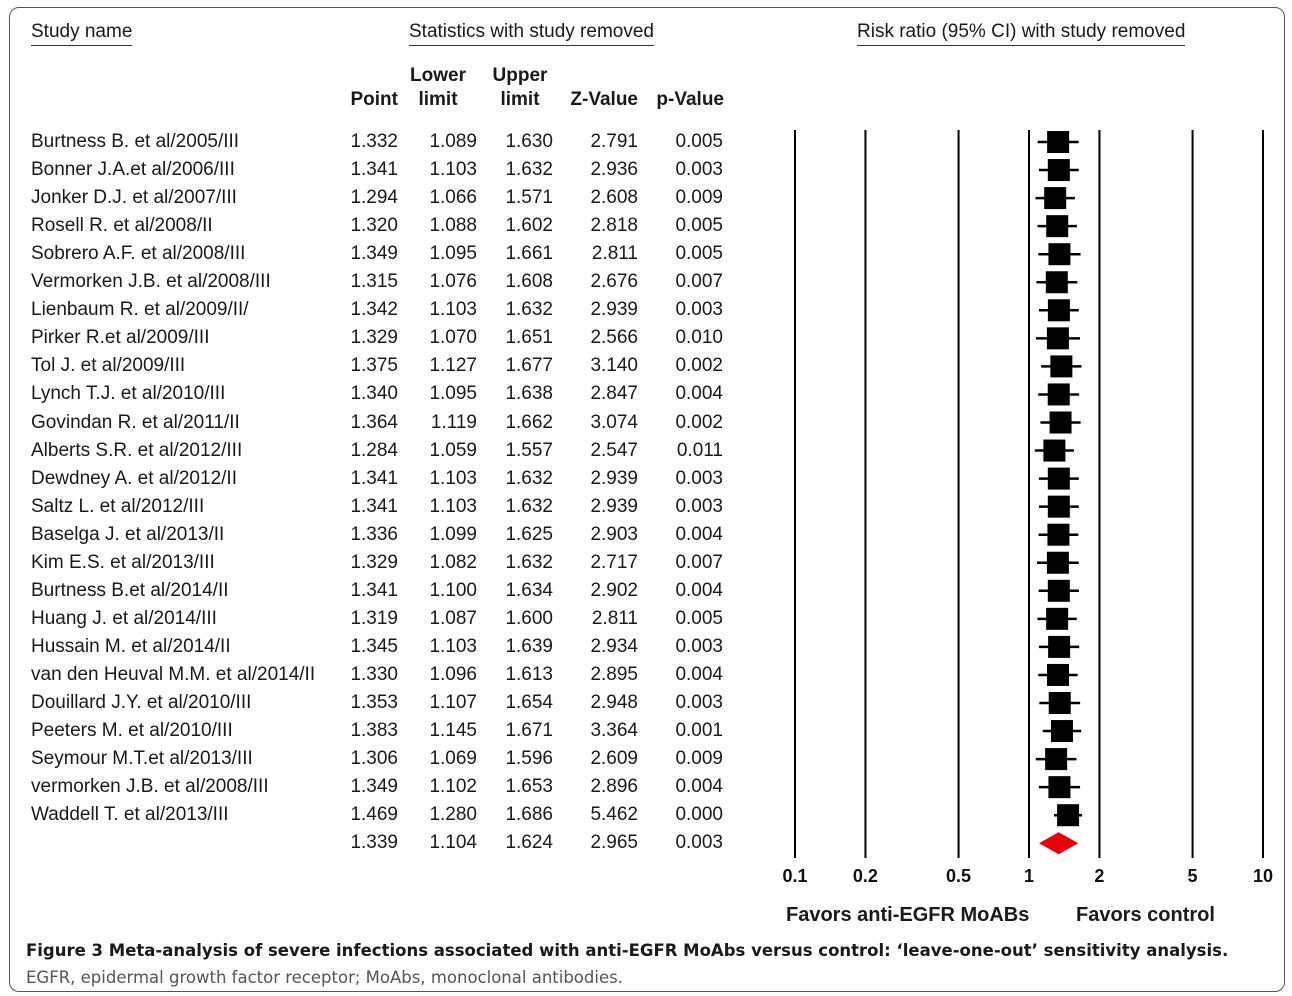  What do you see at coordinates (374, 226) in the screenshot?
I see `row-point: 1.320` at bounding box center [374, 226].